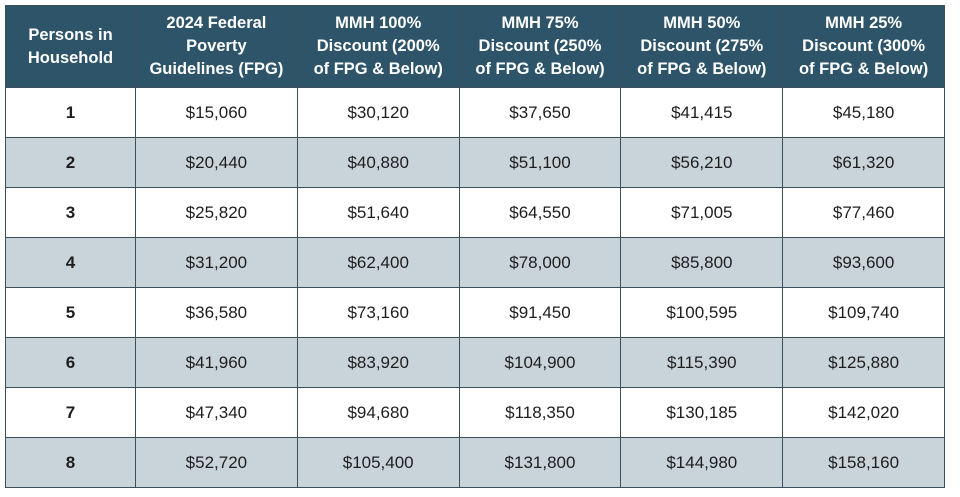  I want to click on header-line: Discount (300%, so click(864, 46).